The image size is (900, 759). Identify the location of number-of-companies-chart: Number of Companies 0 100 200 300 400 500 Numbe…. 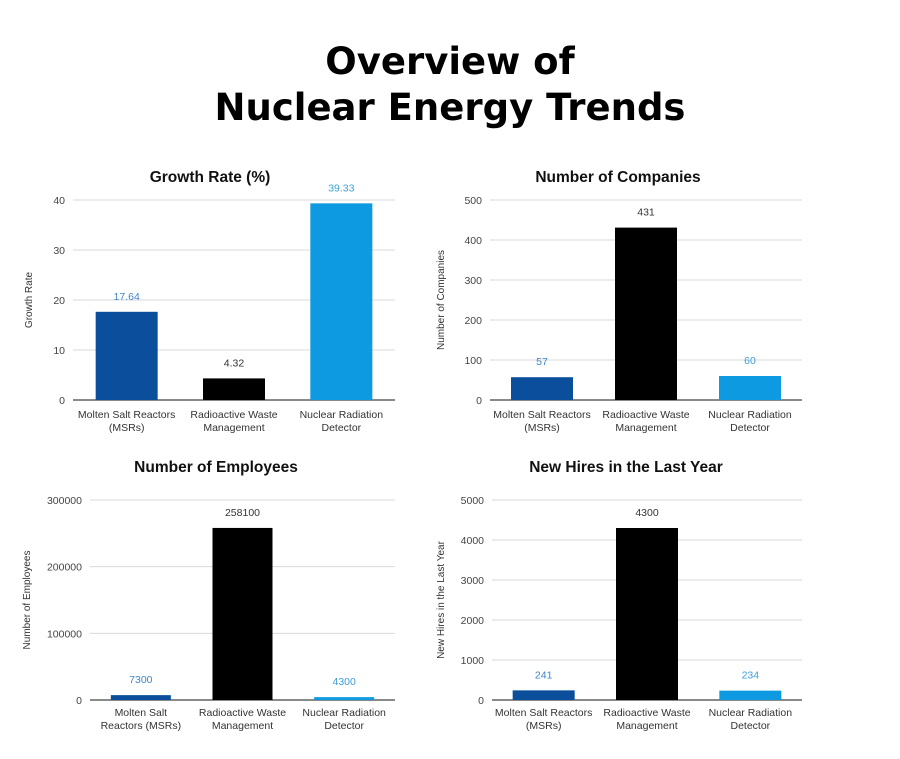
(619, 301).